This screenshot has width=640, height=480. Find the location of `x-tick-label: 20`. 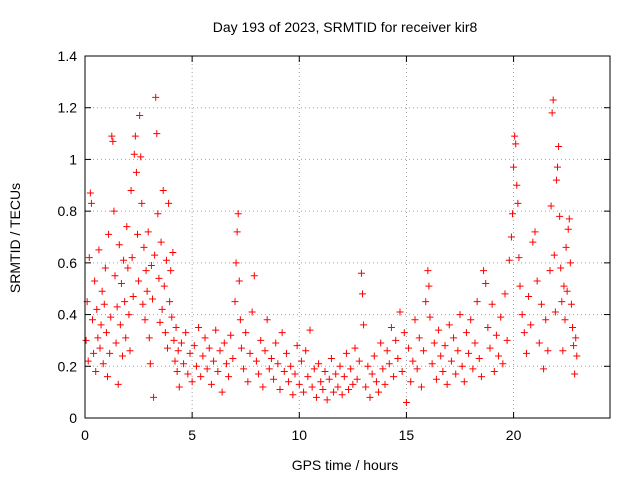

x-tick-label: 20 is located at coordinates (514, 435).